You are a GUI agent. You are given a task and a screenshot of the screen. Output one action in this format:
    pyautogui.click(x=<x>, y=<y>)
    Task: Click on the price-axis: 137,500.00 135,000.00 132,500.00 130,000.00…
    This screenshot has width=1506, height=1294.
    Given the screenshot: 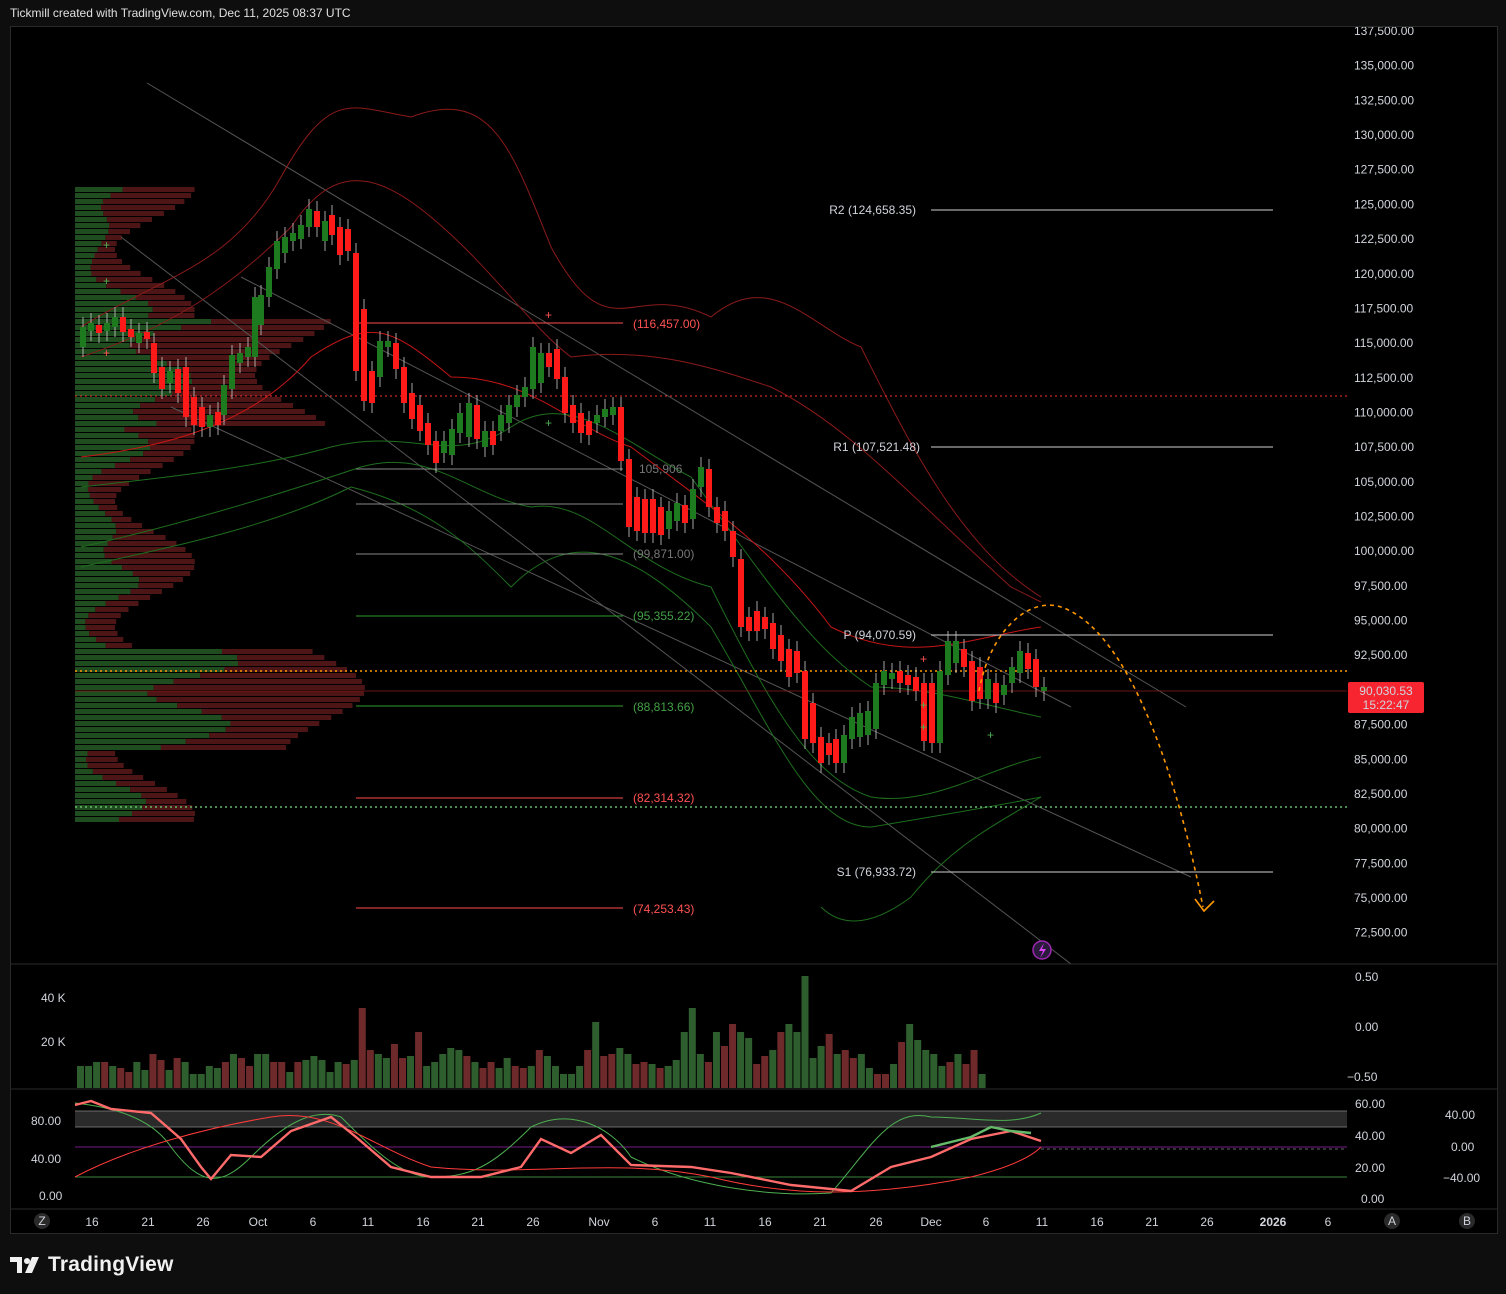 What is the action you would take?
    pyautogui.click(x=1384, y=483)
    